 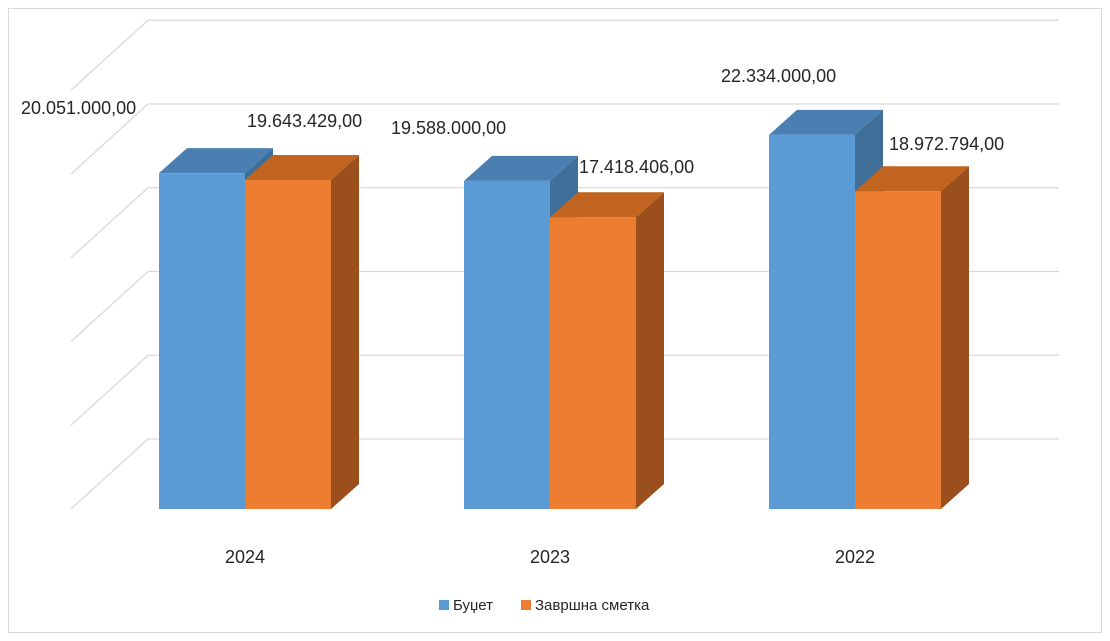 What do you see at coordinates (304, 121) in the screenshot?
I see `data-label: 19.643.429,00` at bounding box center [304, 121].